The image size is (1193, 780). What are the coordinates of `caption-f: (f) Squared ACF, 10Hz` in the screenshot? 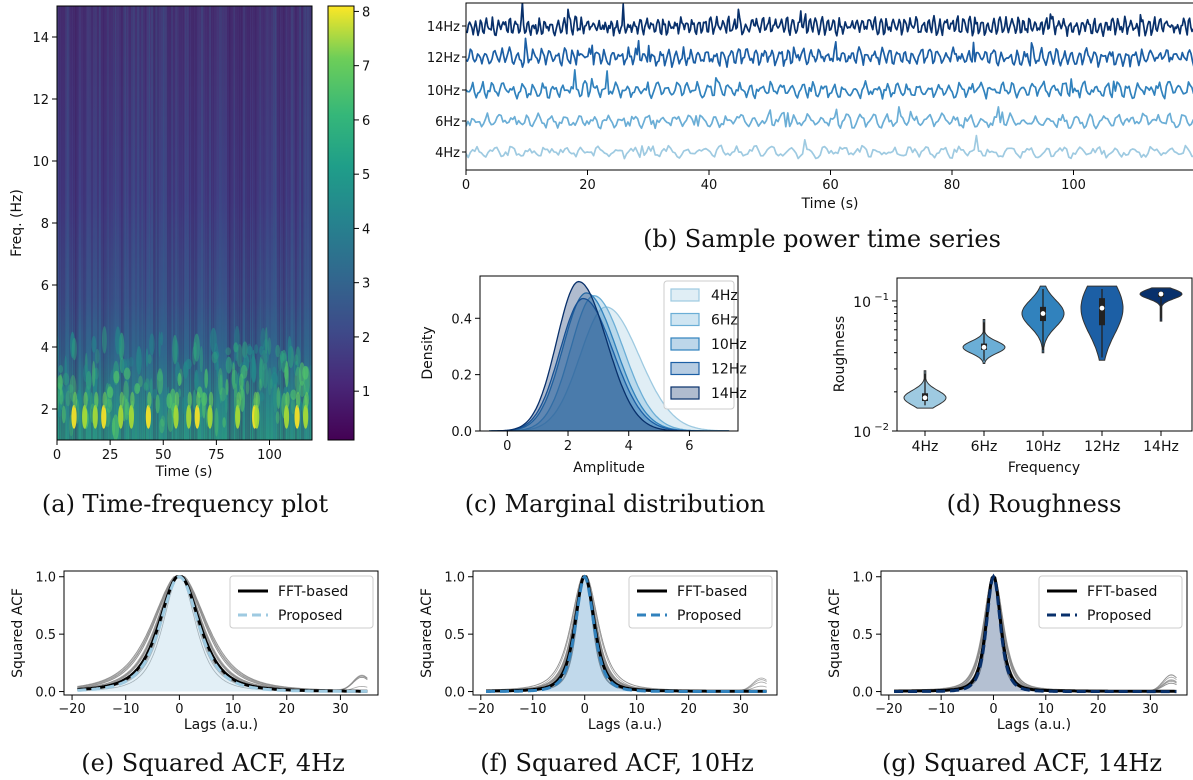 It's located at (616, 763).